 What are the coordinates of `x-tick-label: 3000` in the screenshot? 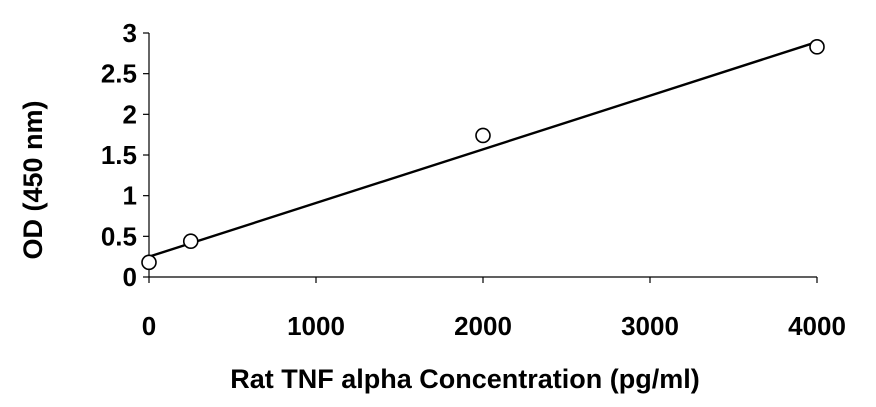 It's located at (650, 326).